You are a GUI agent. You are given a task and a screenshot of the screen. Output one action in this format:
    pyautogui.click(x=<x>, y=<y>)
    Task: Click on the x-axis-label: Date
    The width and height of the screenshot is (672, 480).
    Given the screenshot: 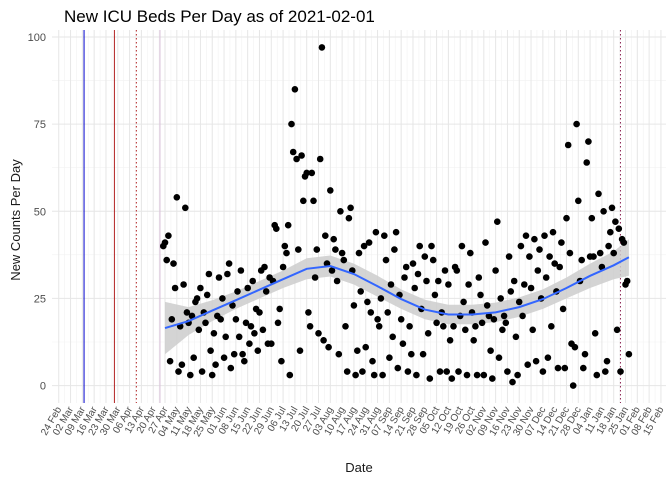 What is the action you would take?
    pyautogui.click(x=358, y=467)
    